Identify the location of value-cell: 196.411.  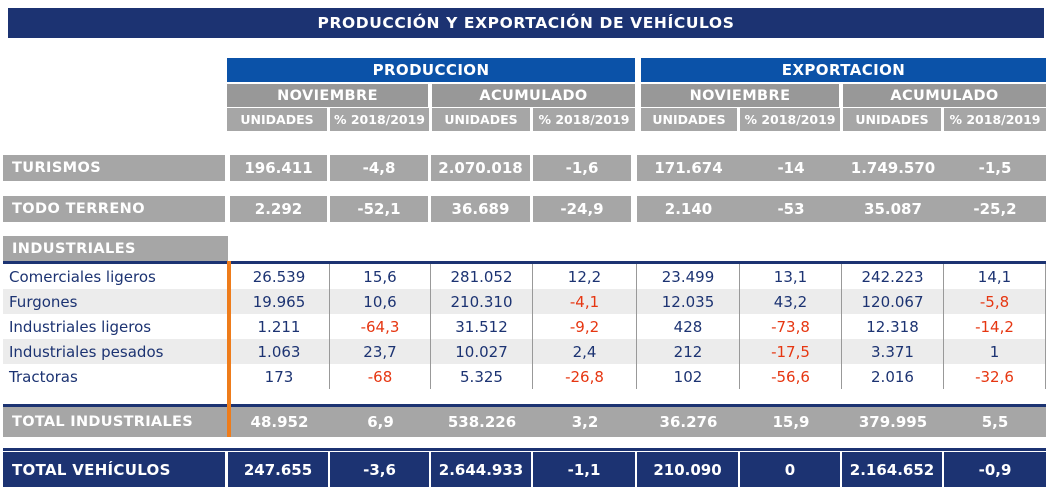
(280, 168).